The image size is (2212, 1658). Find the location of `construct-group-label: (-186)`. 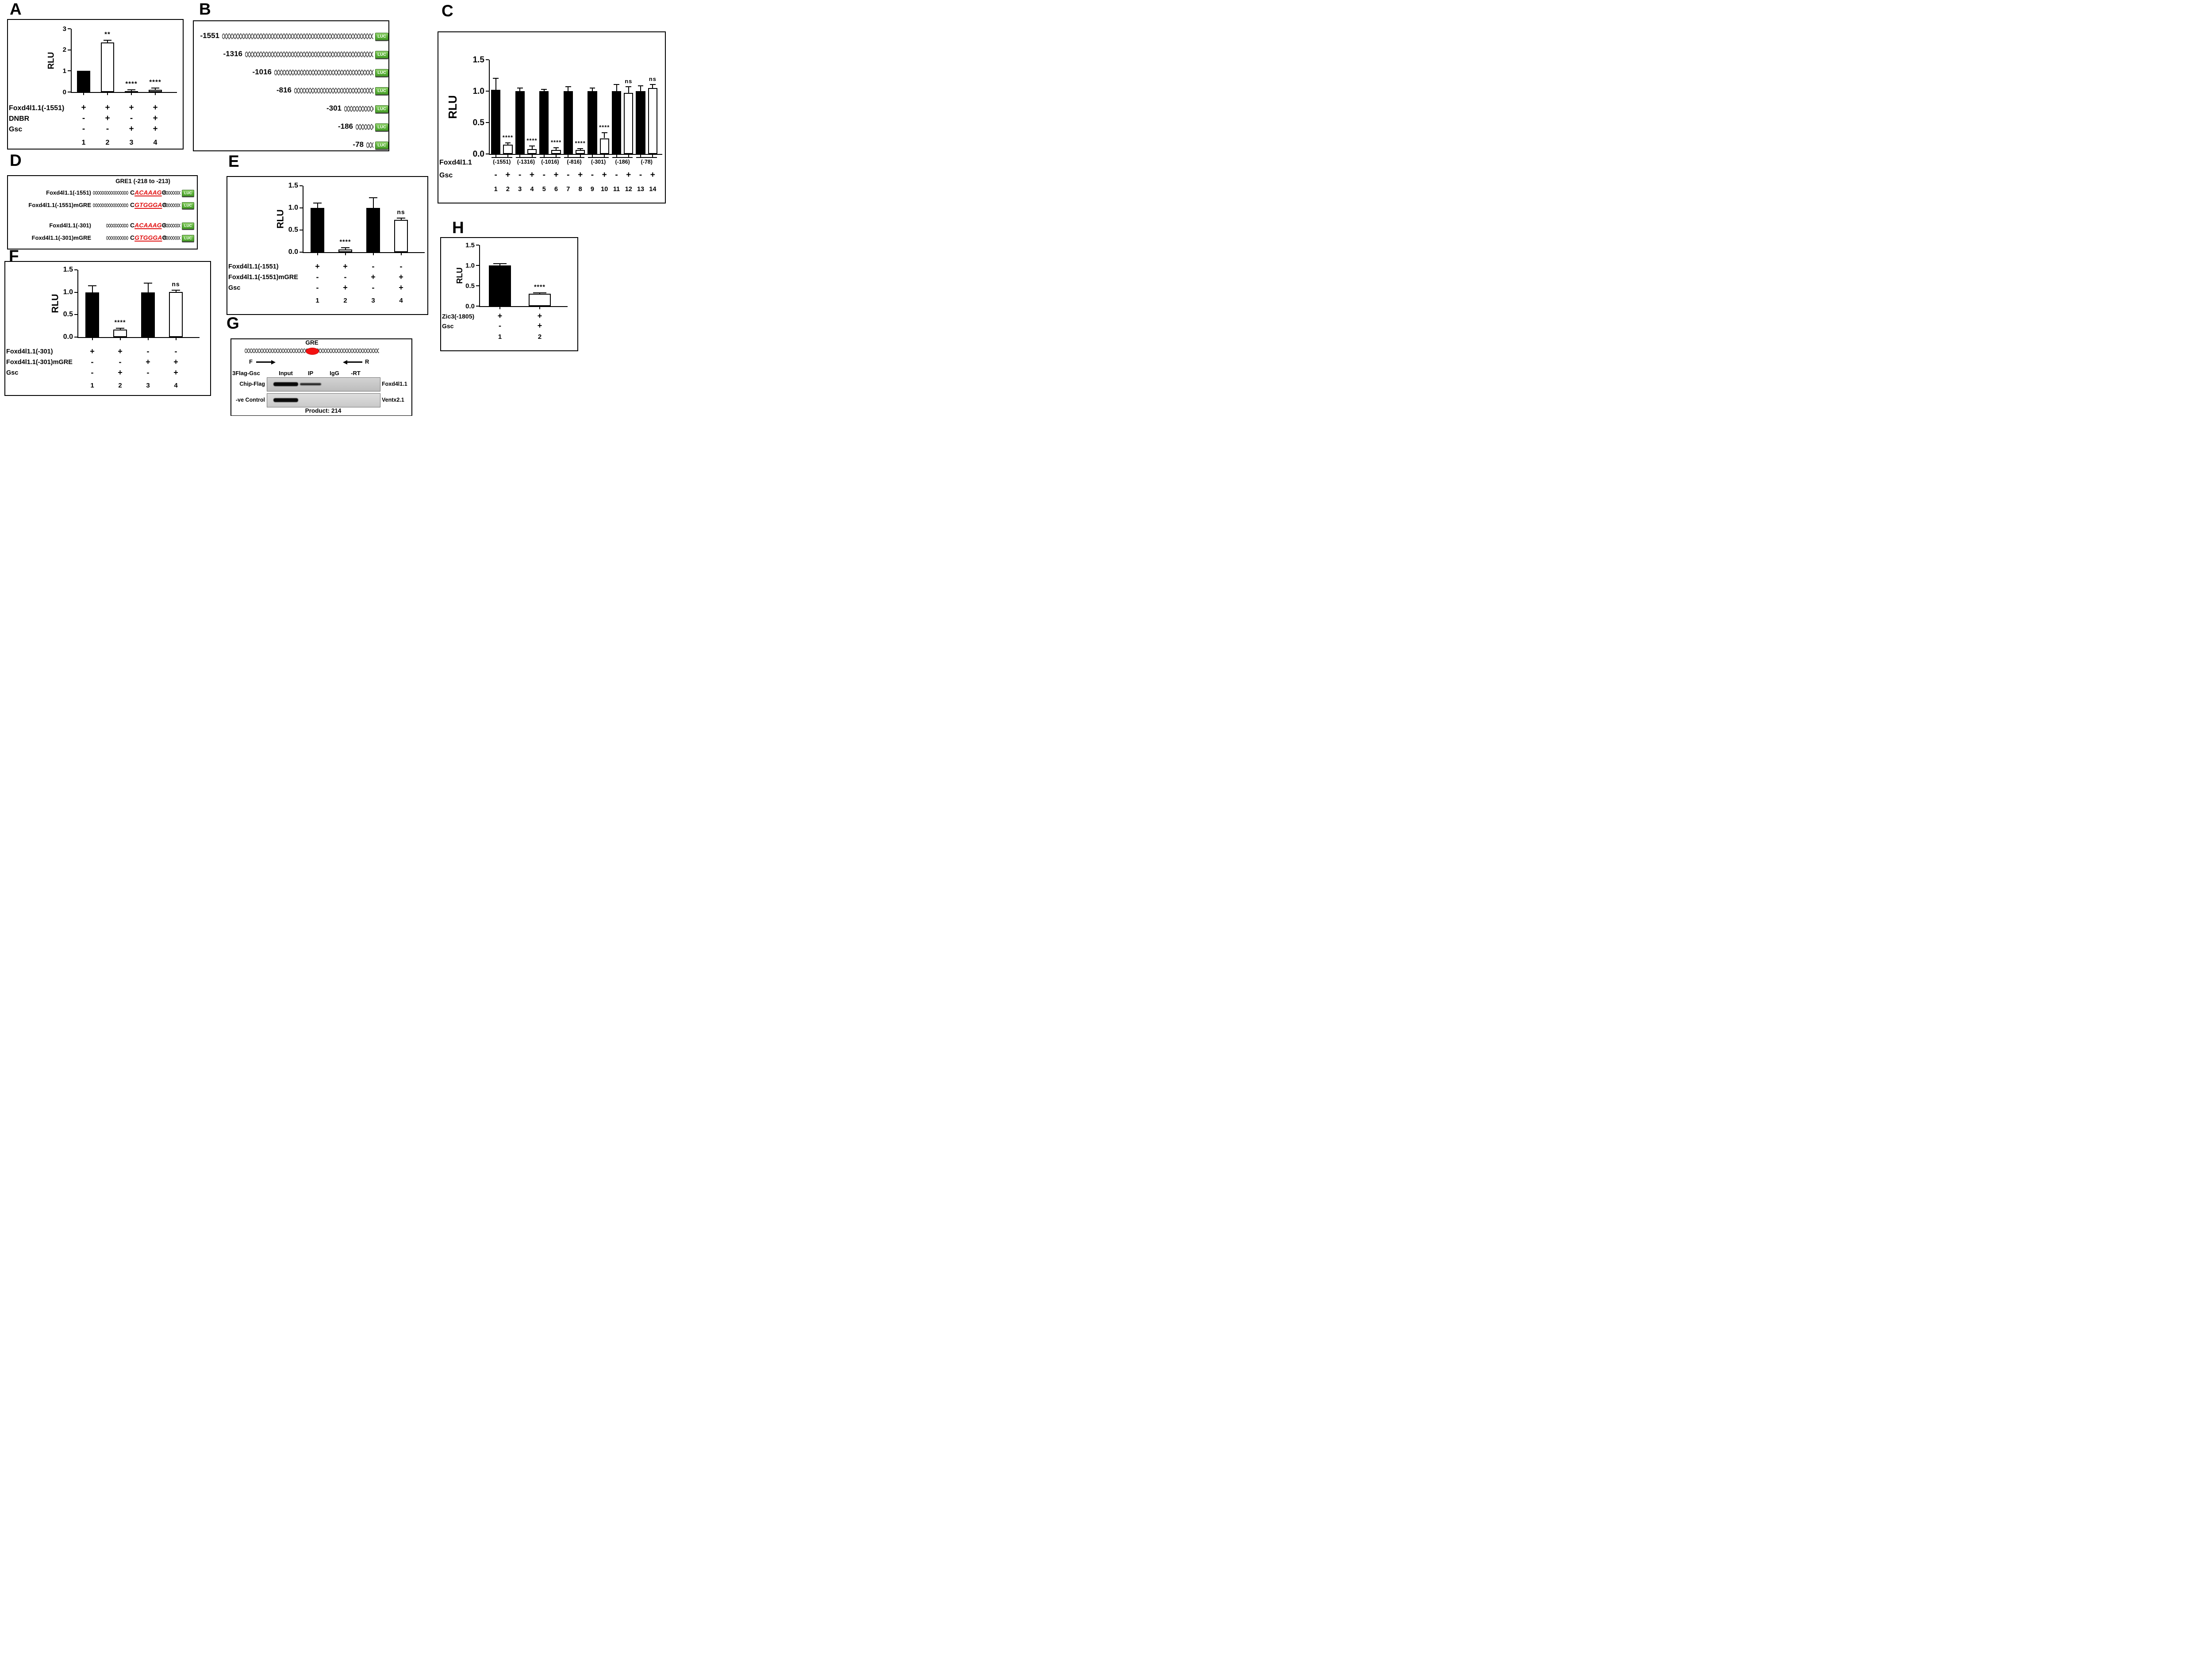

construct-group-label: (-186) is located at coordinates (622, 162).